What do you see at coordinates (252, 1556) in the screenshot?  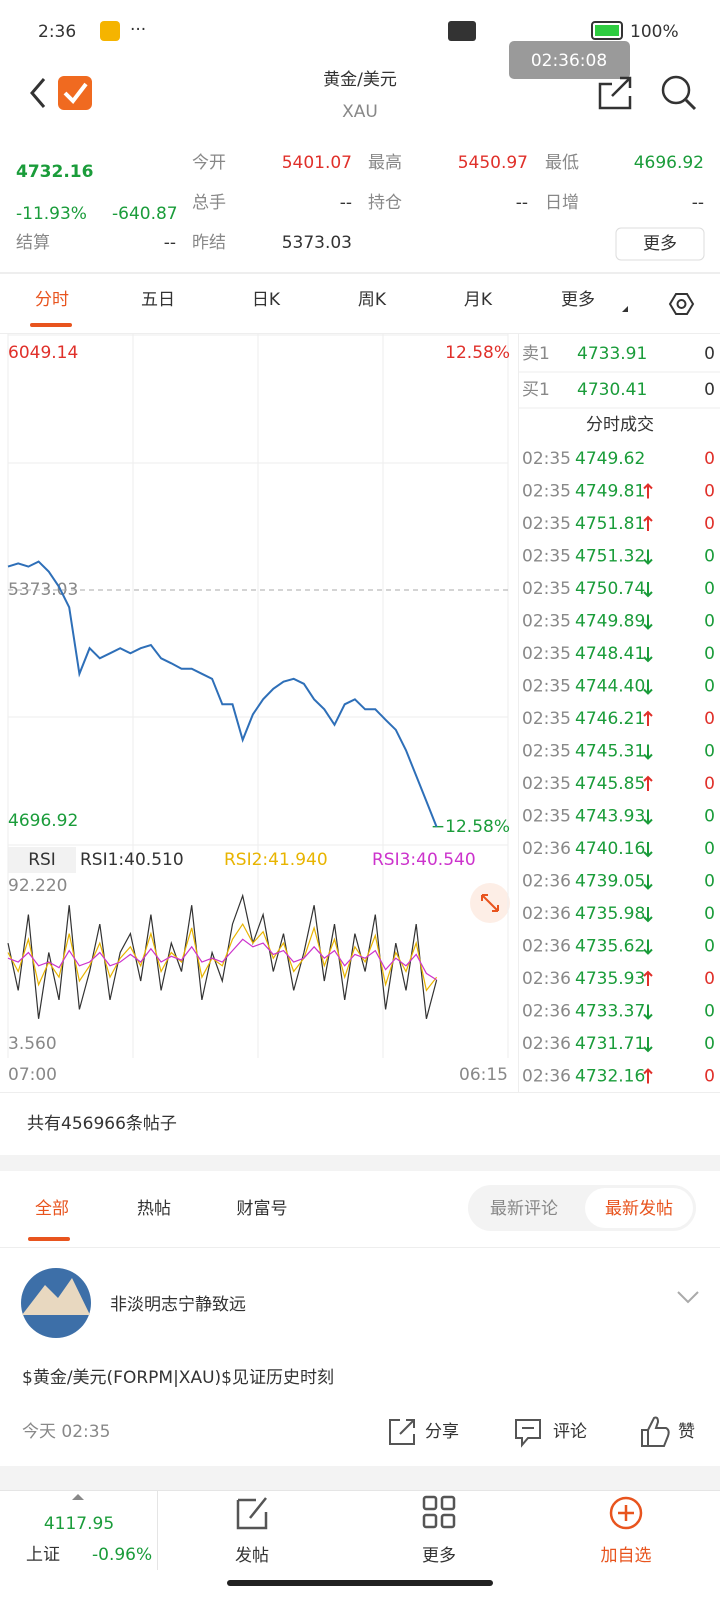 I see `nav-item: 发帖` at bounding box center [252, 1556].